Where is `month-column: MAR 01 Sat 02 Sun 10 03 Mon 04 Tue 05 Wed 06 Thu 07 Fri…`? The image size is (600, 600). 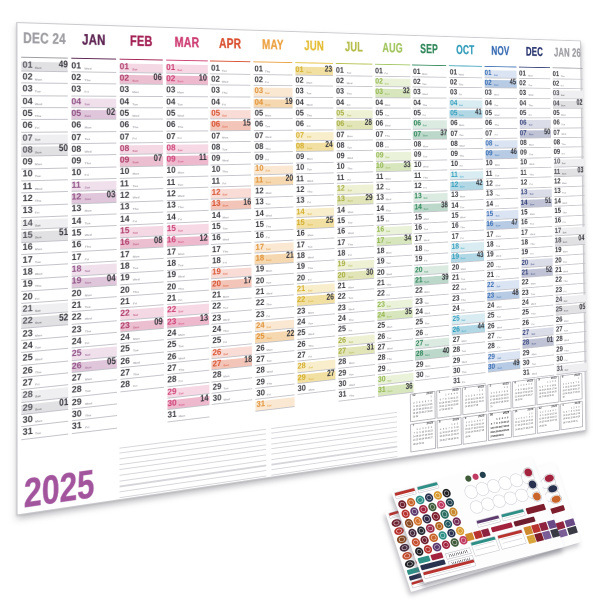 month-column: MAR 01 Sat 02 Sun 10 03 Mon 04 Tue 05 Wed 06 Thu 07 Fri… is located at coordinates (187, 226).